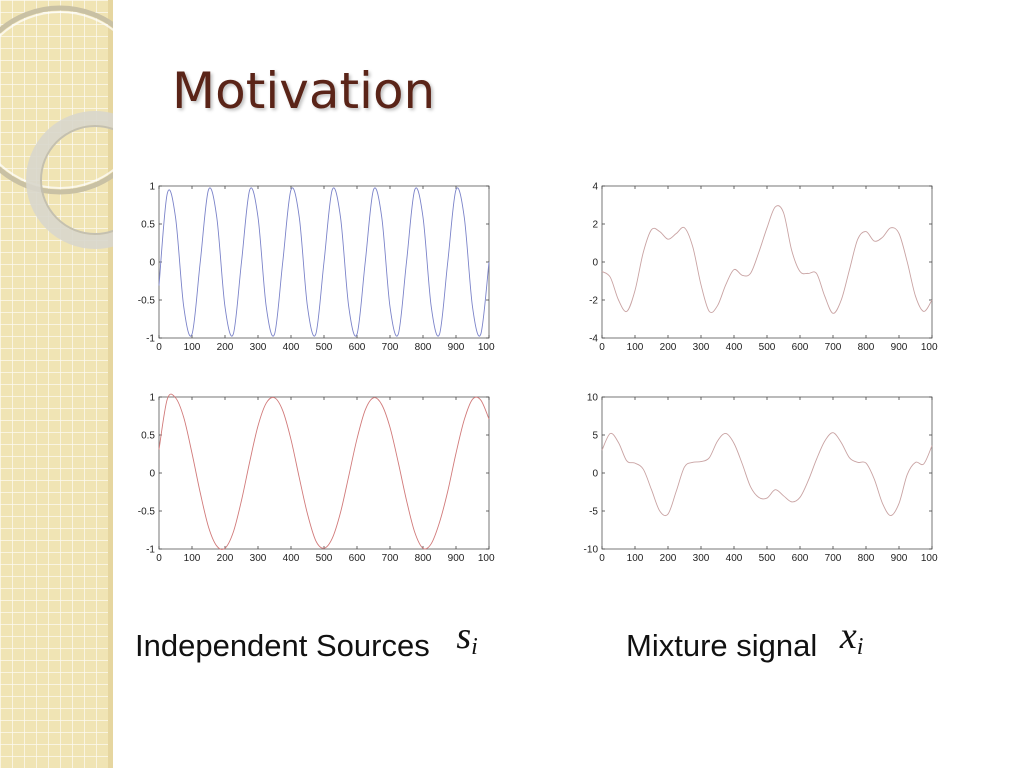 The height and width of the screenshot is (768, 1024). I want to click on y-tick-label: -5, so click(593, 512).